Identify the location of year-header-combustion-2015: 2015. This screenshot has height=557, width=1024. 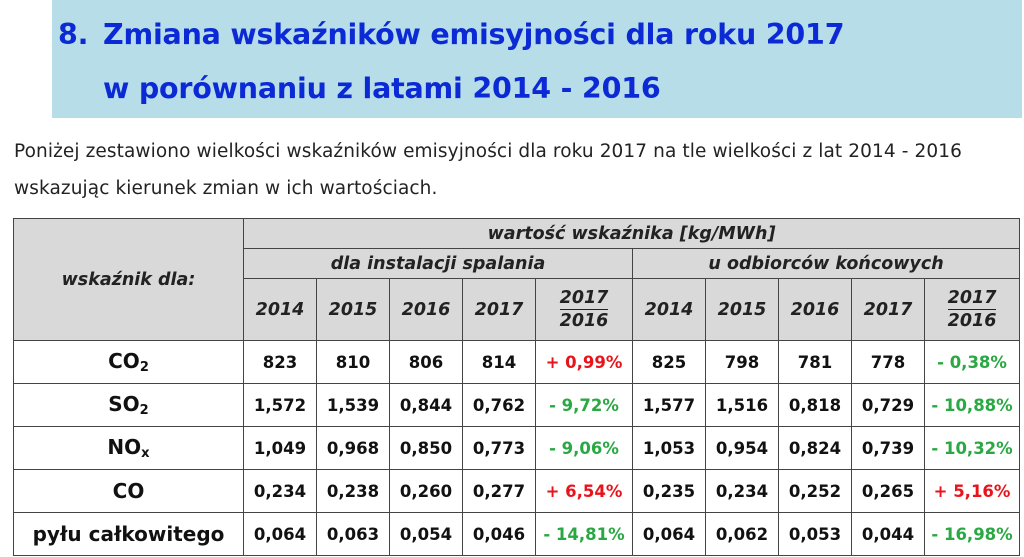
(353, 309).